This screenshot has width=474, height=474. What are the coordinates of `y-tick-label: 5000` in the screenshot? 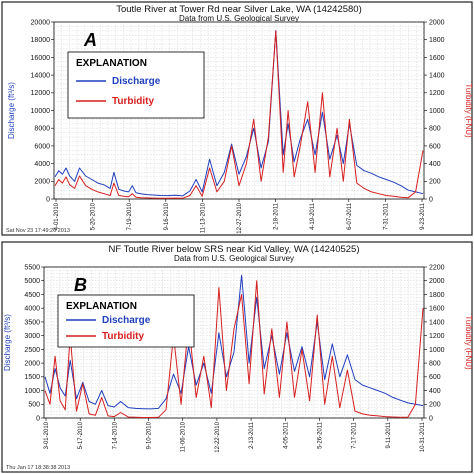 It's located at (32, 281).